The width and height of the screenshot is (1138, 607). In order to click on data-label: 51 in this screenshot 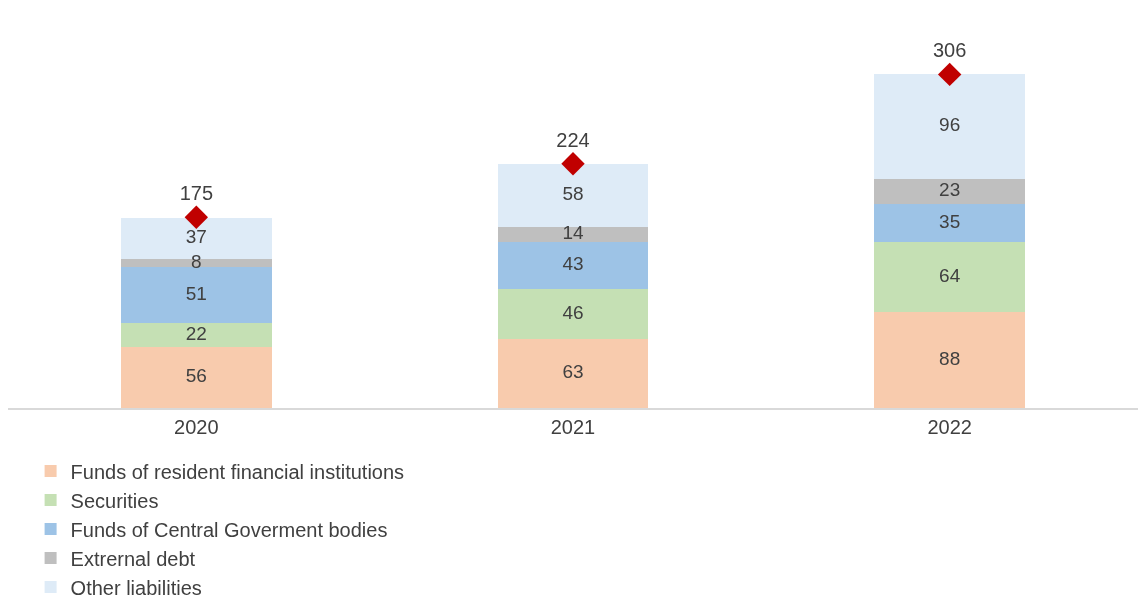, I will do `click(196, 293)`.